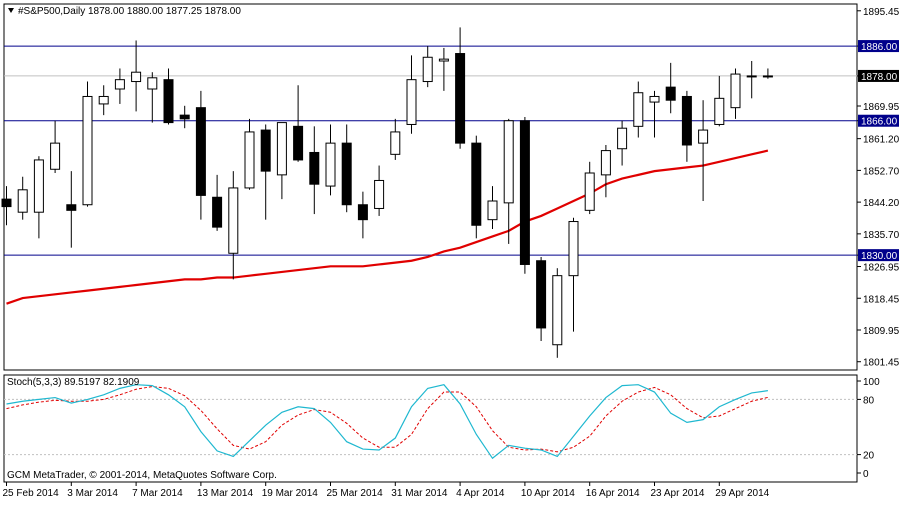 The height and width of the screenshot is (505, 900). Describe the element at coordinates (480, 493) in the screenshot. I see `time-tick-label: 4 Apr 2014` at that location.